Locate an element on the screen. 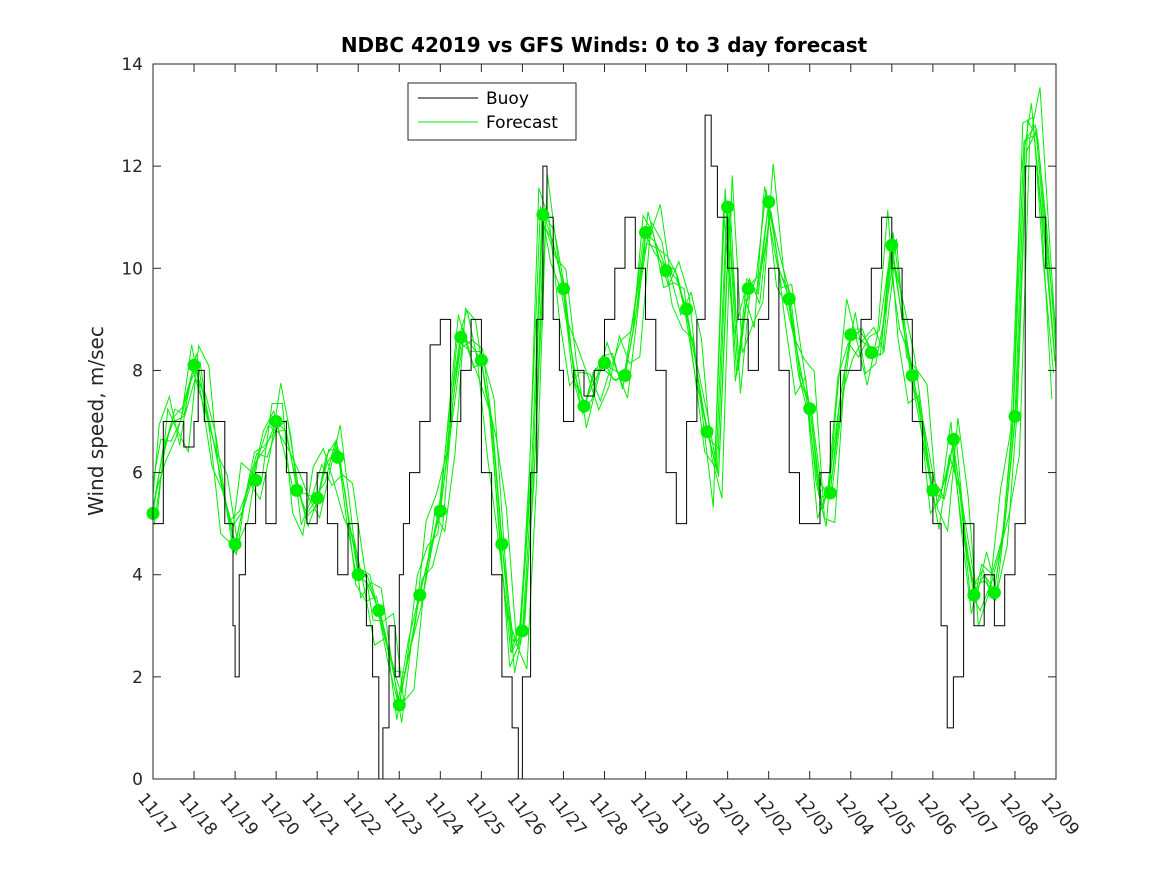 The width and height of the screenshot is (1167, 875). y-tick-label: 6 is located at coordinates (137, 474).